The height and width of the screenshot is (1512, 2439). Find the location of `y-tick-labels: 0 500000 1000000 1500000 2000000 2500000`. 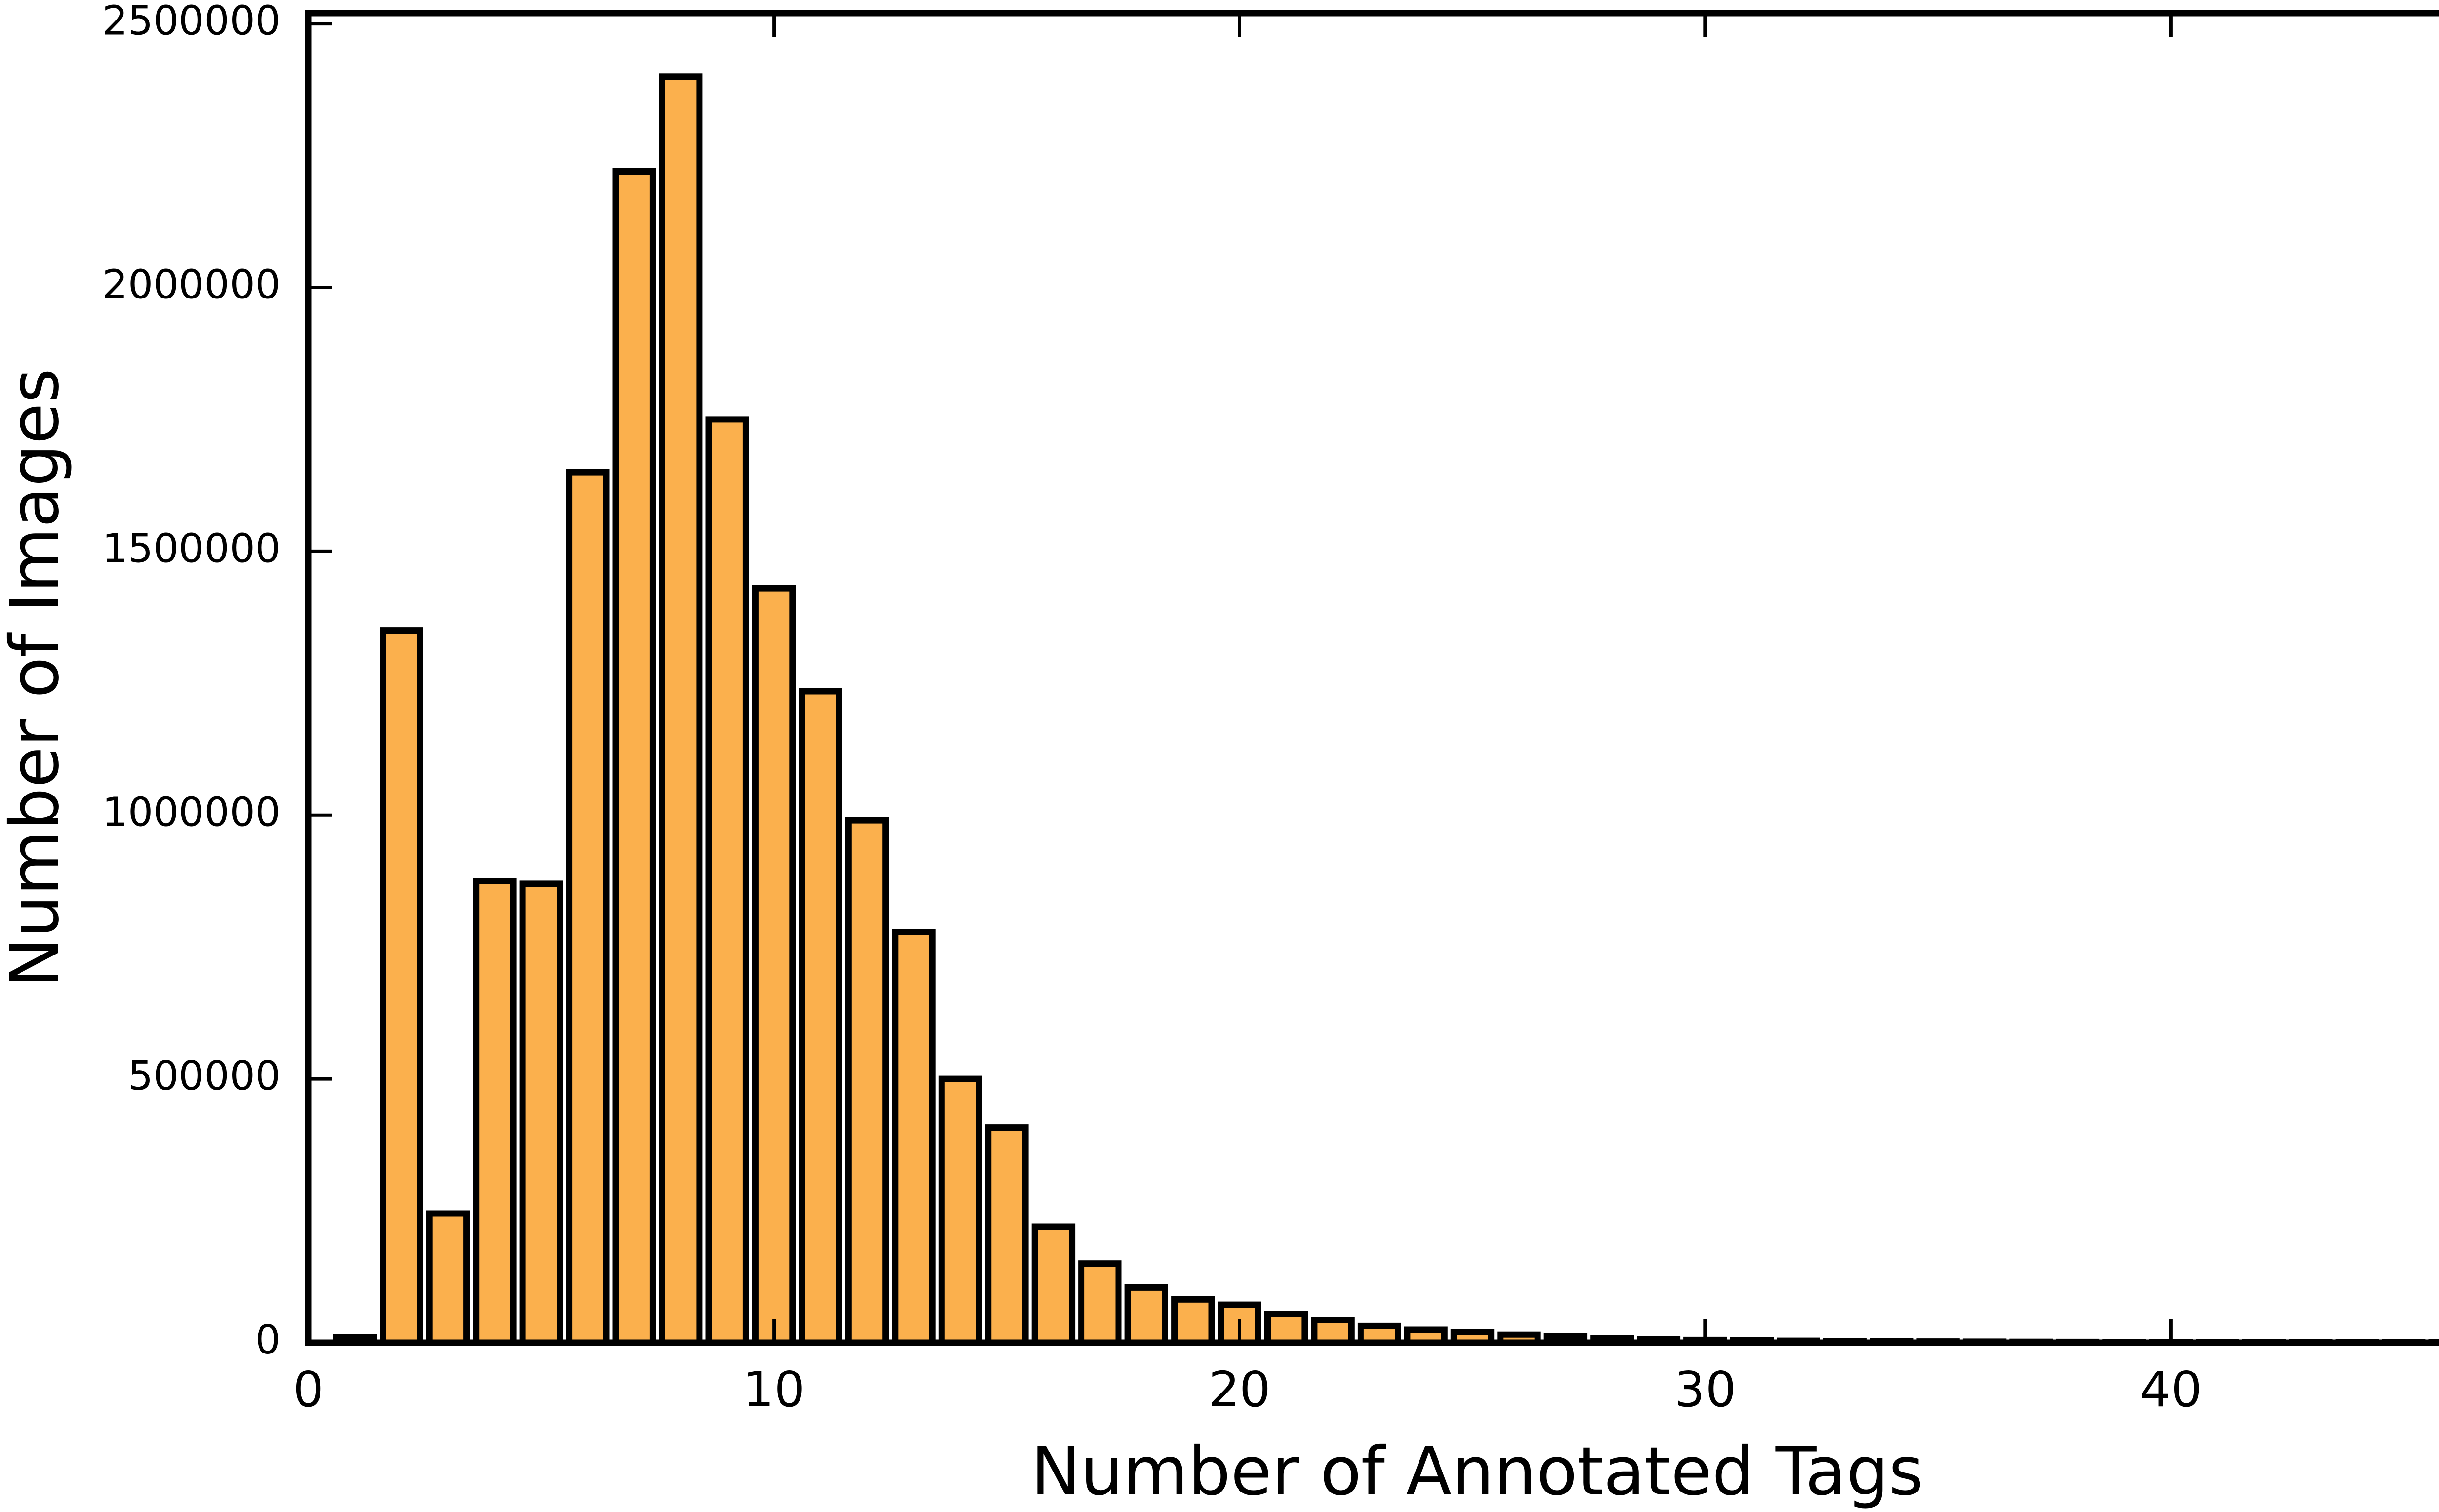

y-tick-labels: 0 500000 1000000 1500000 2000000 2500000 is located at coordinates (191, 681).